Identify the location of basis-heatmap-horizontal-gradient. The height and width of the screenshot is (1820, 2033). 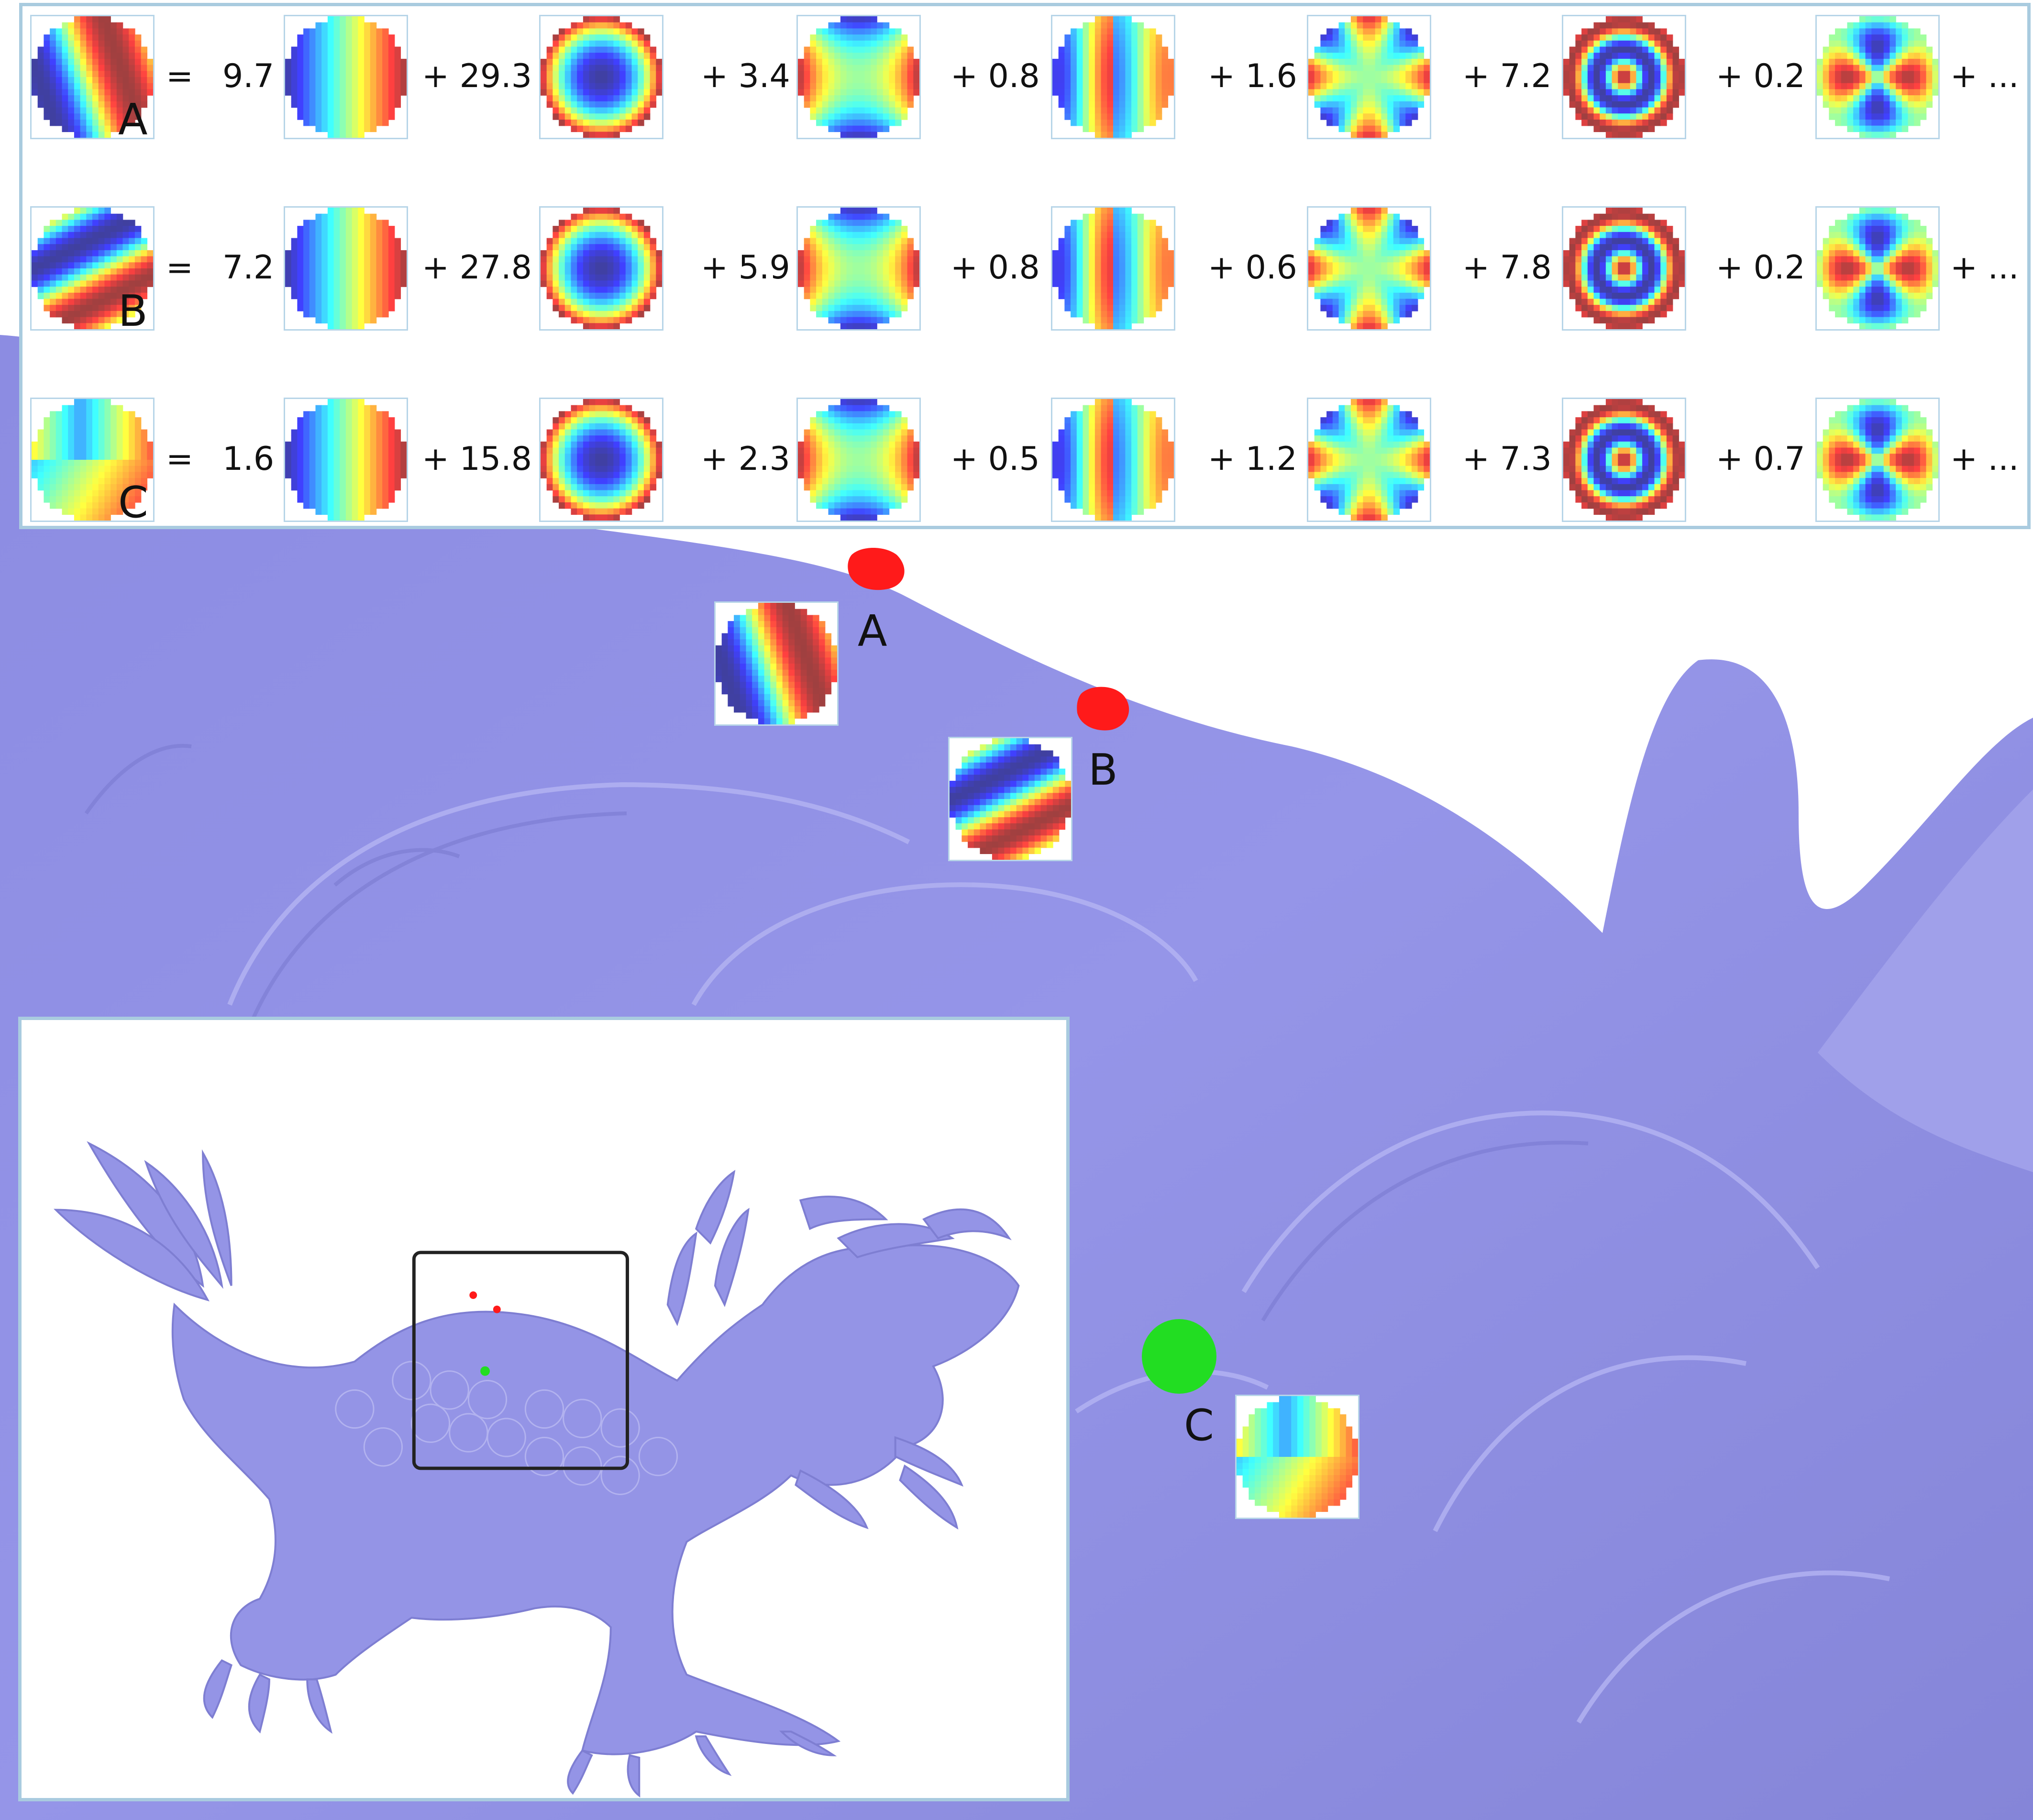
(346, 77).